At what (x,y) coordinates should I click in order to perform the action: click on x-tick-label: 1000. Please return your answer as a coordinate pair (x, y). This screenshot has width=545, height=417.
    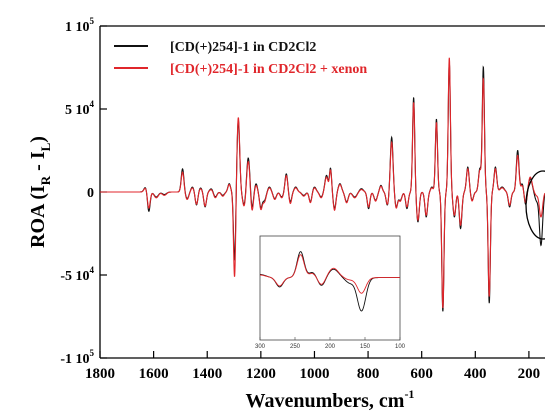
    Looking at the image, I should click on (314, 374).